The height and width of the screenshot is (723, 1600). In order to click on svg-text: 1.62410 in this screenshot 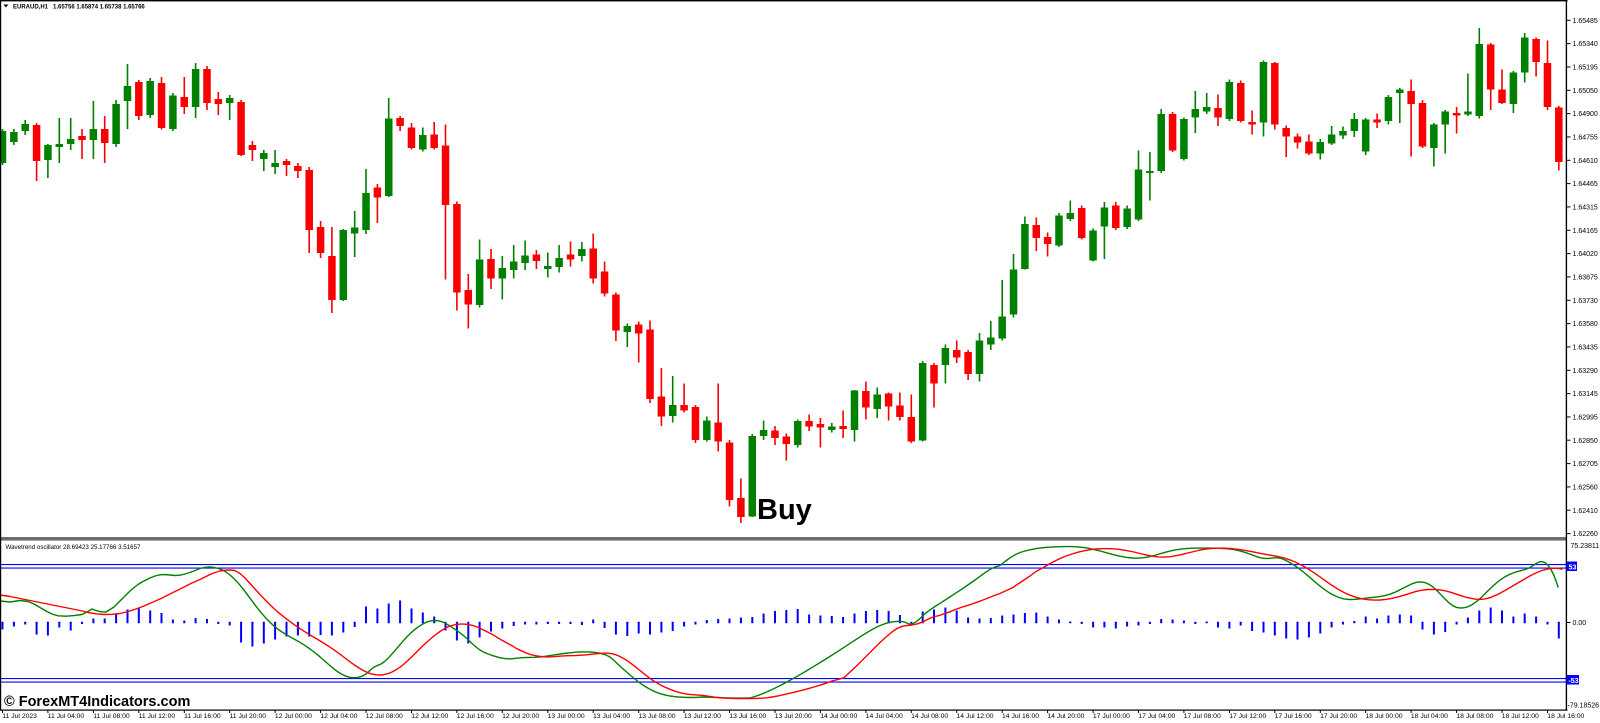, I will do `click(1585, 511)`.